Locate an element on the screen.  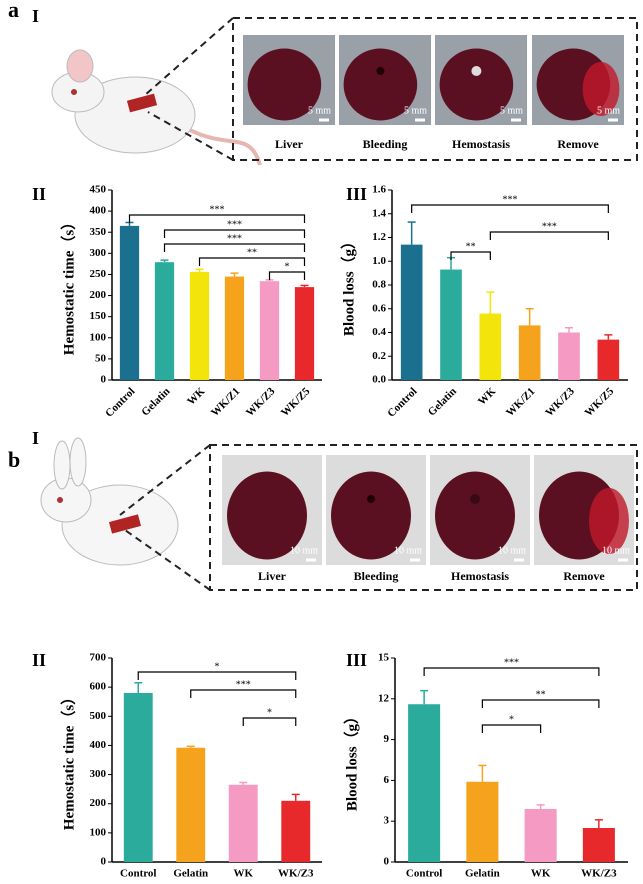
rabbit-illustration is located at coordinates (109, 501).